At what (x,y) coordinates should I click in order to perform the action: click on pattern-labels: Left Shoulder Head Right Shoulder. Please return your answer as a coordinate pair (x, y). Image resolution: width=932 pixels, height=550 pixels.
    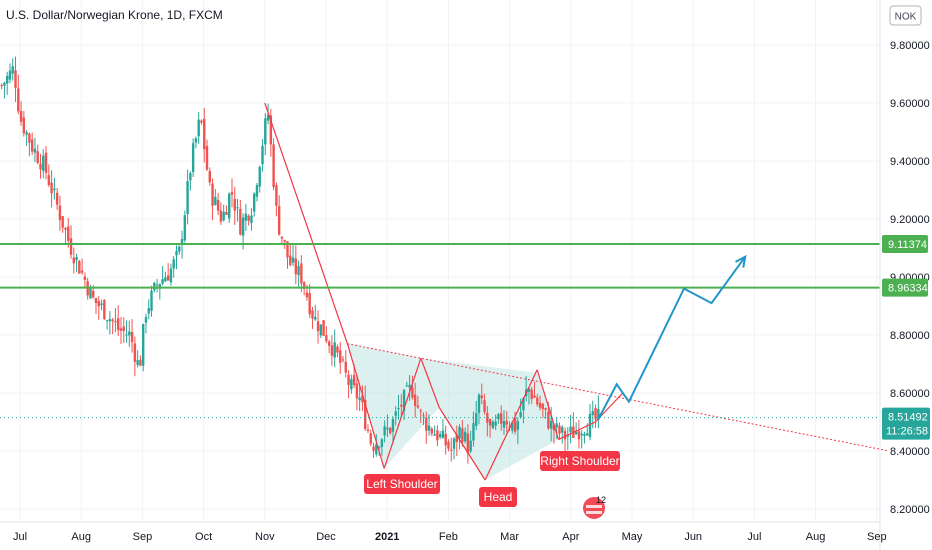
    Looking at the image, I should click on (492, 479).